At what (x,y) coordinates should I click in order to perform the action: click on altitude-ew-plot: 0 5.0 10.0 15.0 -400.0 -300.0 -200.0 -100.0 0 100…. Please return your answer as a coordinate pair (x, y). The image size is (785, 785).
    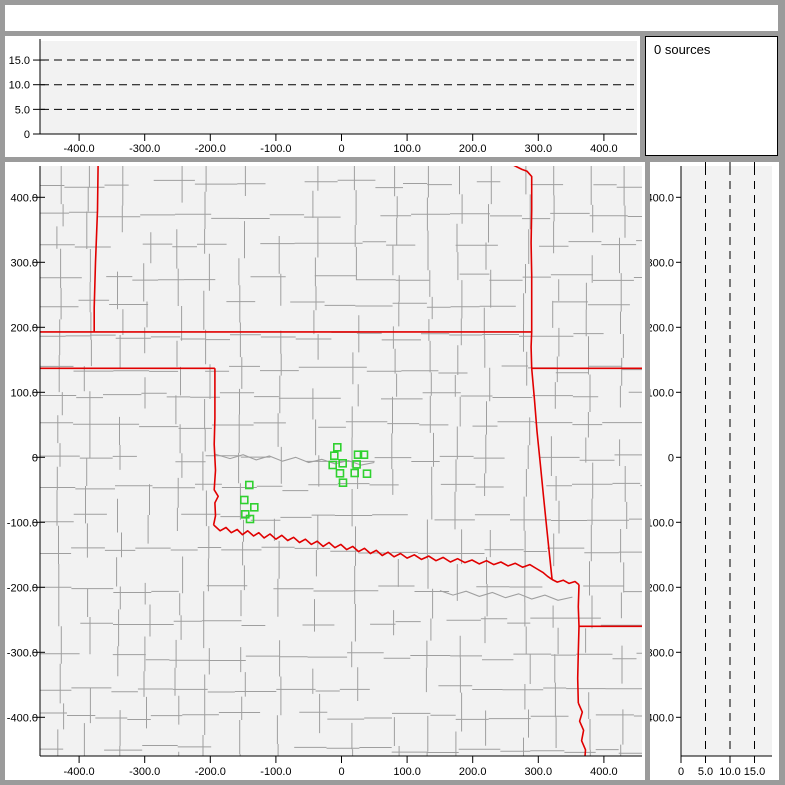
    Looking at the image, I should click on (322, 96).